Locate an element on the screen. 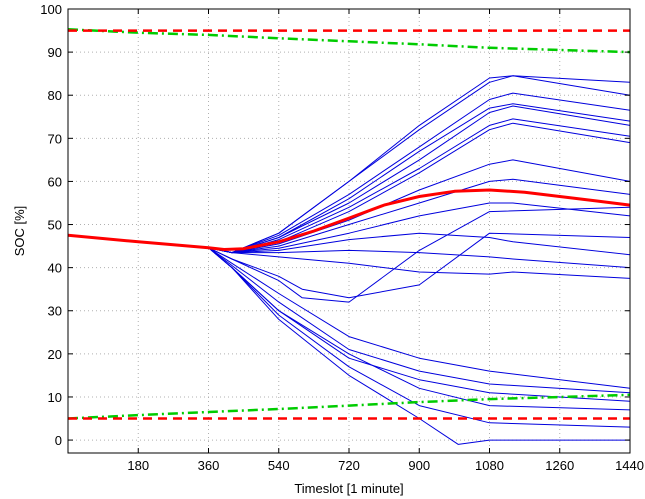 The height and width of the screenshot is (499, 645). x-tick-label: 540 is located at coordinates (279, 465).